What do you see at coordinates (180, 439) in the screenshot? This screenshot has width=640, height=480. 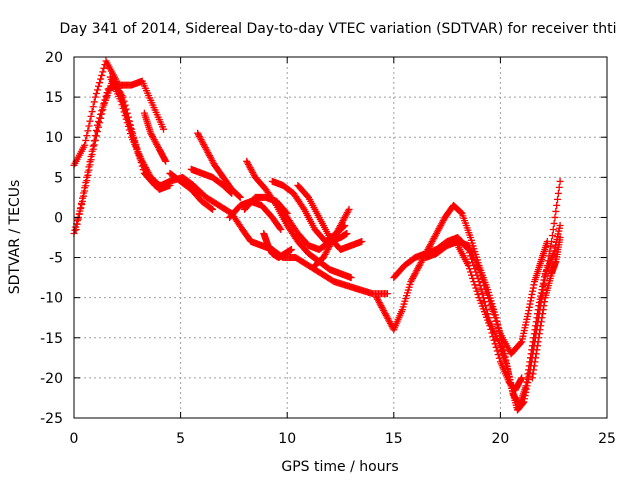 I see `x-tick-label: 5` at bounding box center [180, 439].